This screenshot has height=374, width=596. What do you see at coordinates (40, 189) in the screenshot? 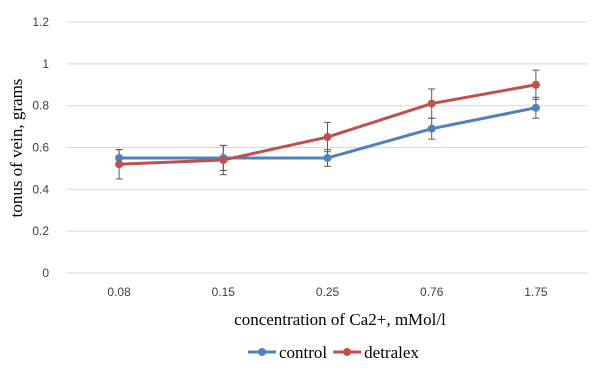
I see `y-tick-label: 0.4` at bounding box center [40, 189].